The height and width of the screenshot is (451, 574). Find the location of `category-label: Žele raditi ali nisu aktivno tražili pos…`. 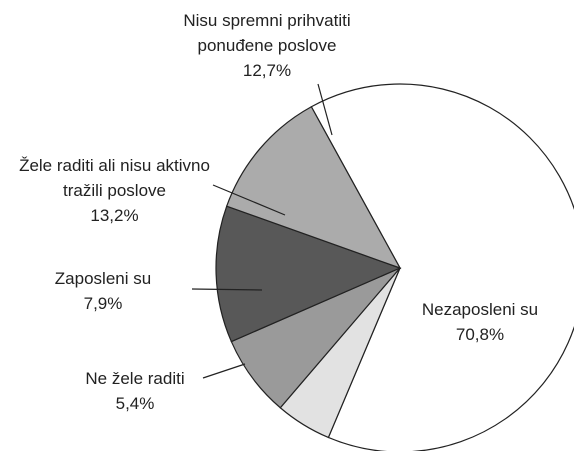

category-label: Žele raditi ali nisu aktivno tražili pos… is located at coordinates (114, 178).